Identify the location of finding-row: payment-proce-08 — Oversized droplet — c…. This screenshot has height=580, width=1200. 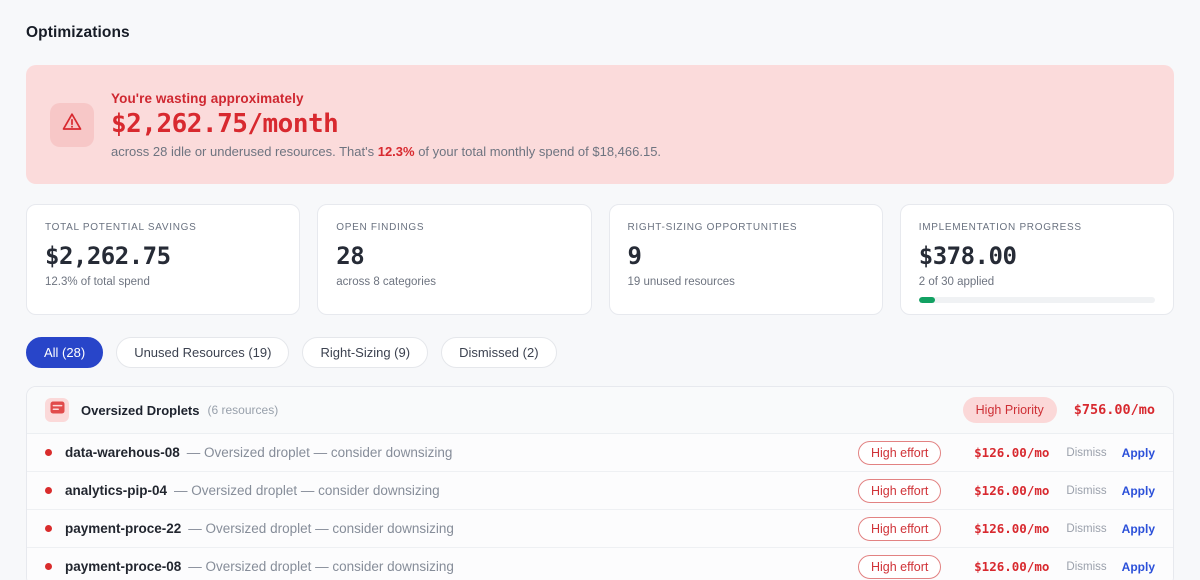
(600, 564).